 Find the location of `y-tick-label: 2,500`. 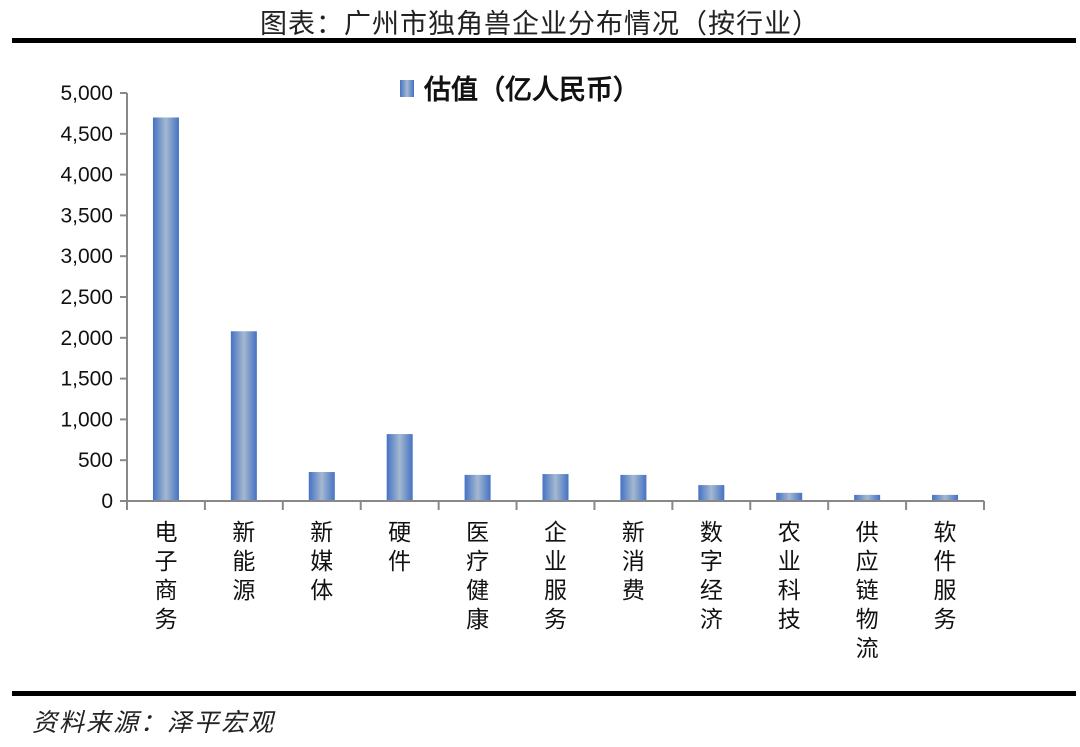

y-tick-label: 2,500 is located at coordinates (86, 297).